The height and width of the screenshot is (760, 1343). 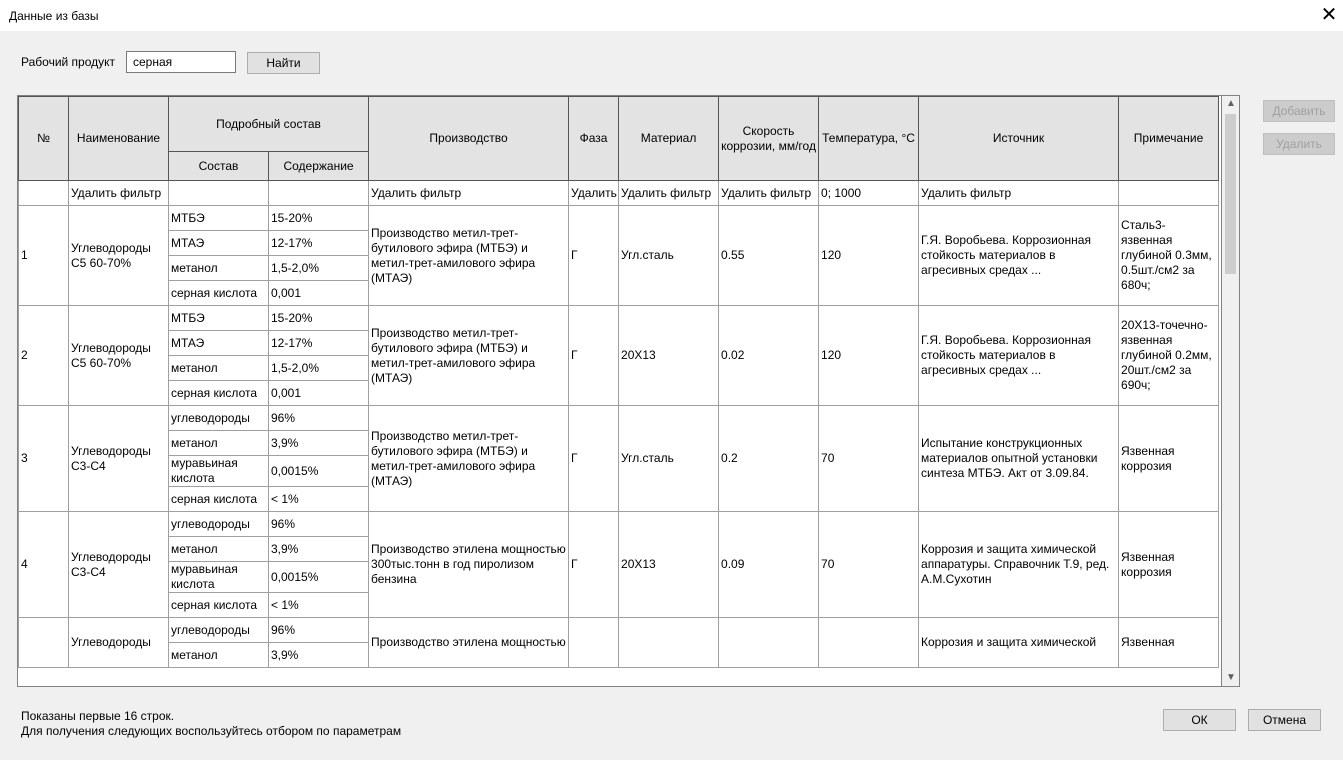 I want to click on material-cell, so click(x=669, y=642).